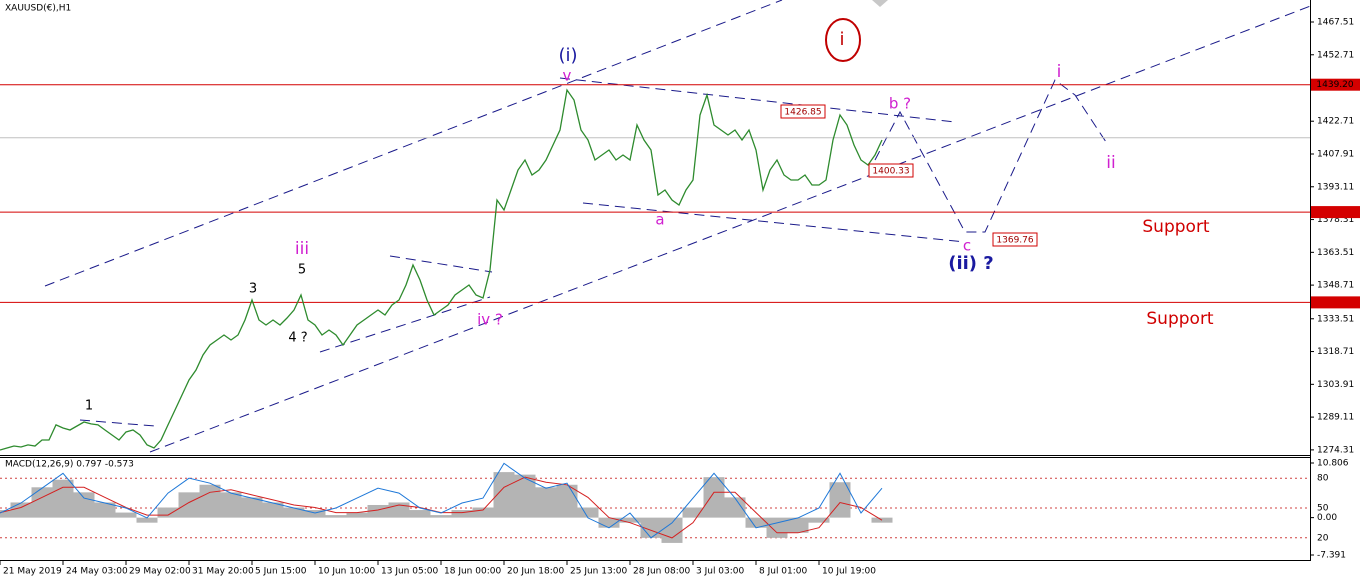  What do you see at coordinates (1335, 352) in the screenshot?
I see `y-tick-label: 1318.71` at bounding box center [1335, 352].